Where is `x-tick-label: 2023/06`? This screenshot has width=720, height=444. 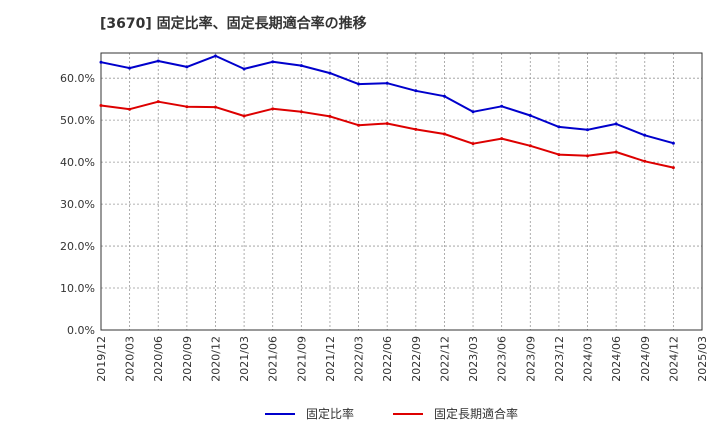 x-tick-label: 2023/06 is located at coordinates (502, 359).